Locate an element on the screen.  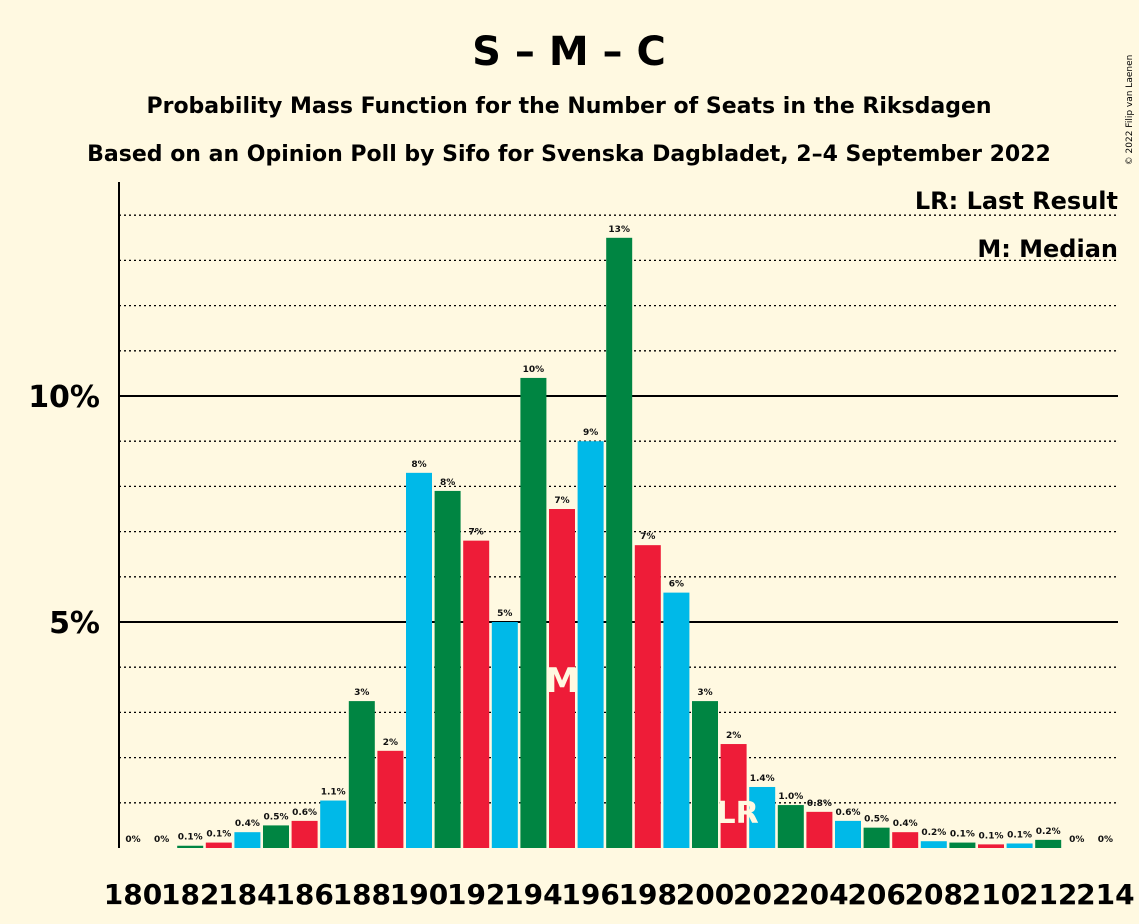
x-tick-label: 188 is located at coordinates (362, 894).